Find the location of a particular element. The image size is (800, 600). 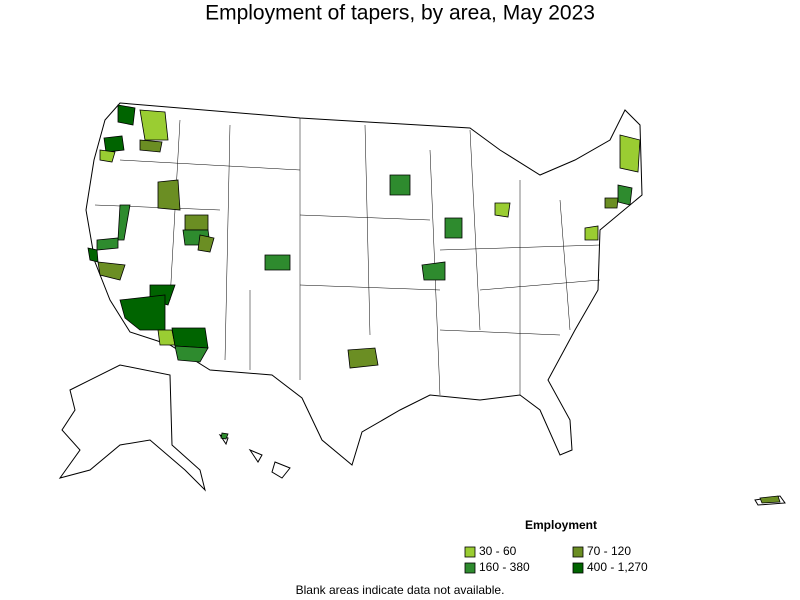

hawaii is located at coordinates (254, 456).